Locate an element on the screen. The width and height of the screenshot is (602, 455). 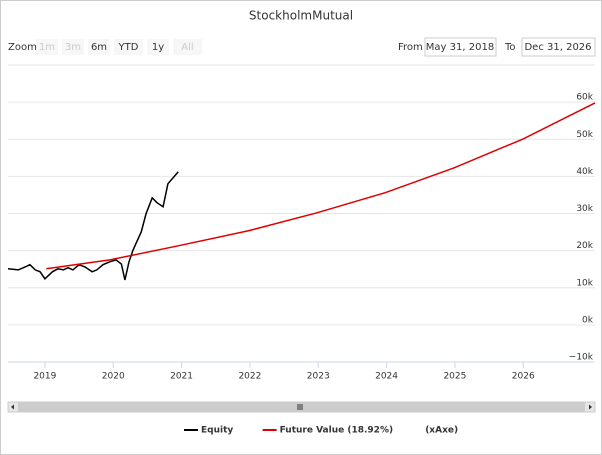
legend-label: (xAxe) is located at coordinates (441, 431).